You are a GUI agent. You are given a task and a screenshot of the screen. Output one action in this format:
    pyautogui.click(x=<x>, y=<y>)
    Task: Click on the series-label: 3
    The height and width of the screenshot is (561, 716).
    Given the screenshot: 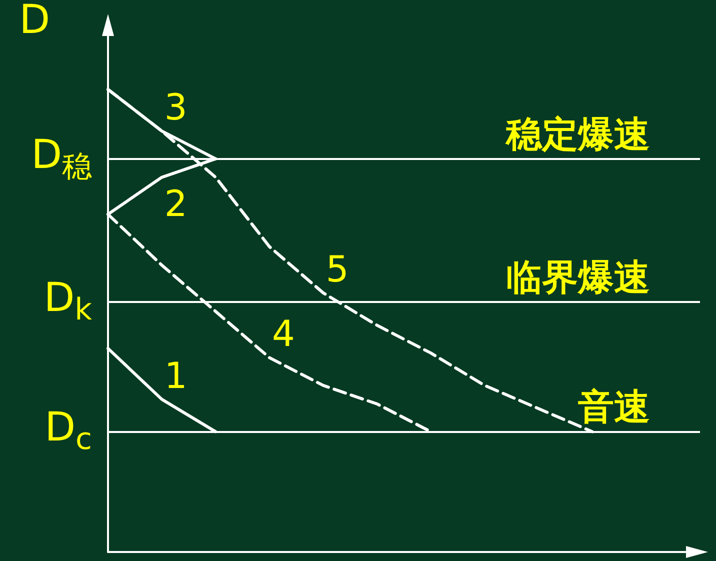 What is the action you would take?
    pyautogui.click(x=176, y=108)
    